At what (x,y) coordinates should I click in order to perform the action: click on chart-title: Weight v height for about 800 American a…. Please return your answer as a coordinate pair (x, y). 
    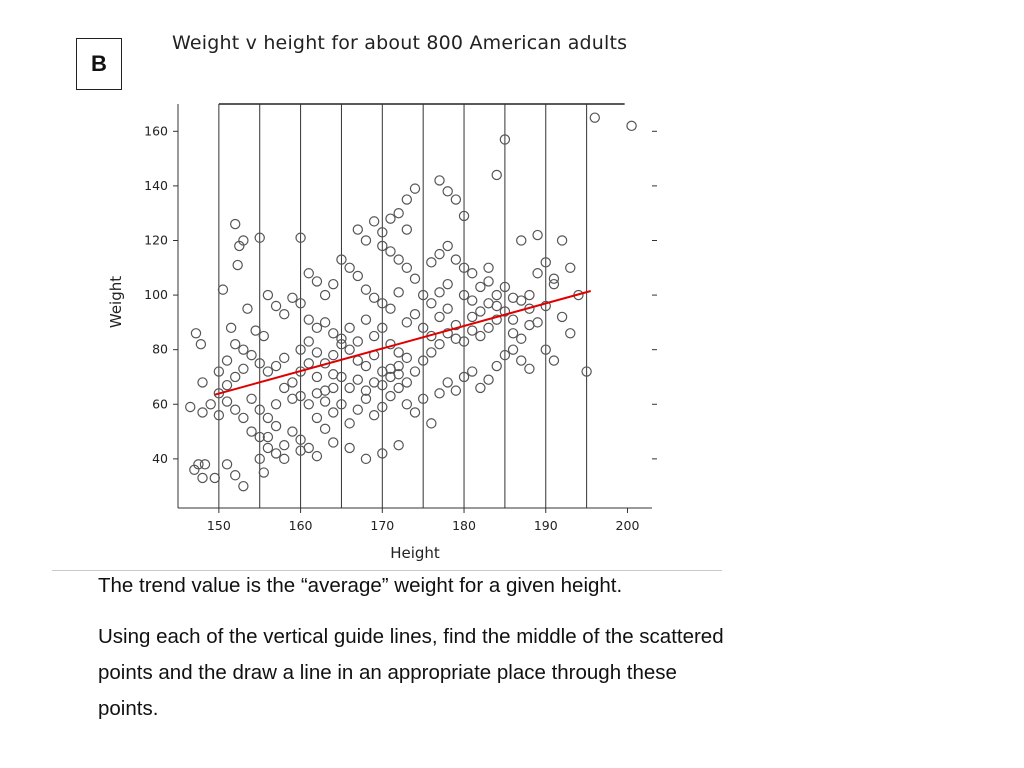
    Looking at the image, I should click on (400, 43).